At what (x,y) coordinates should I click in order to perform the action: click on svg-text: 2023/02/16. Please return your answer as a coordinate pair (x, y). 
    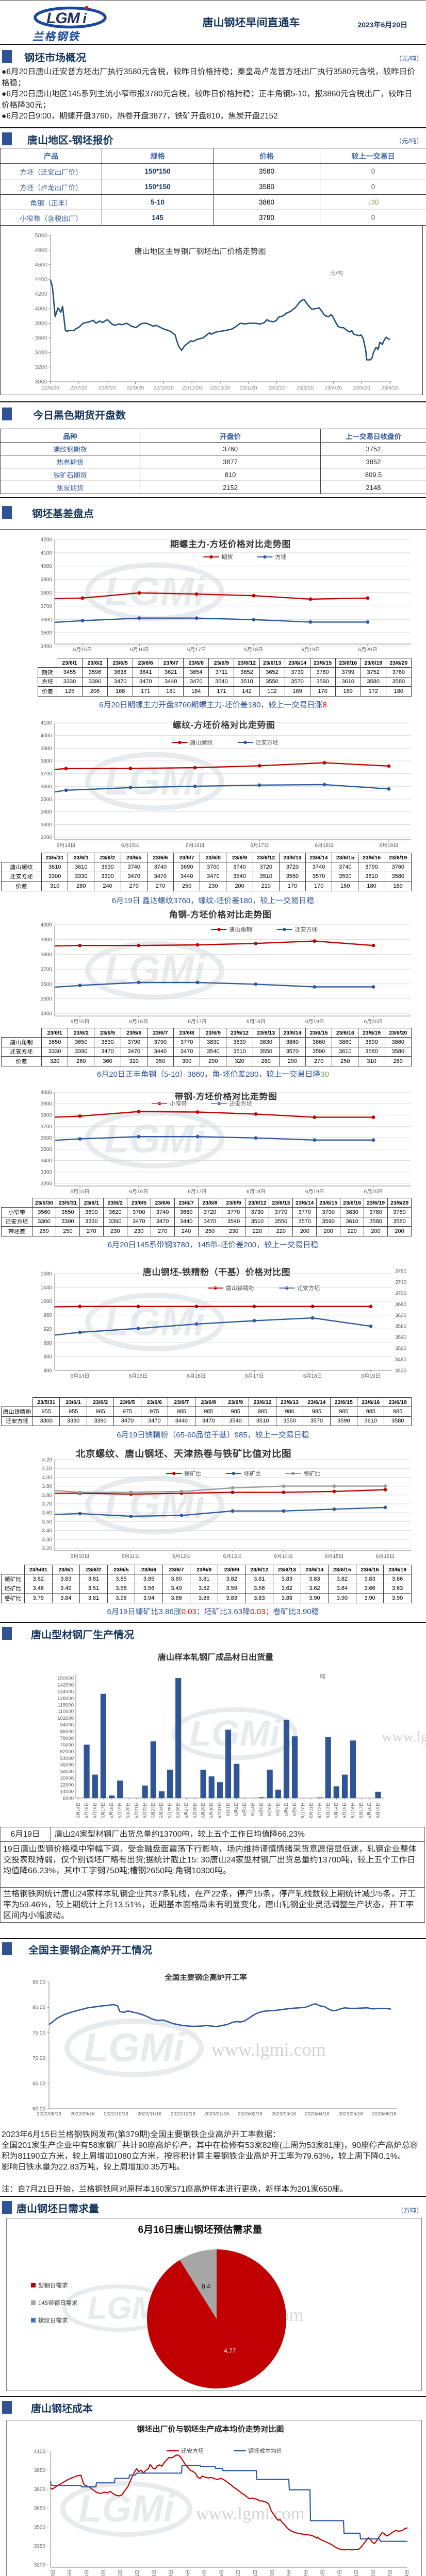
    Looking at the image, I should click on (251, 2114).